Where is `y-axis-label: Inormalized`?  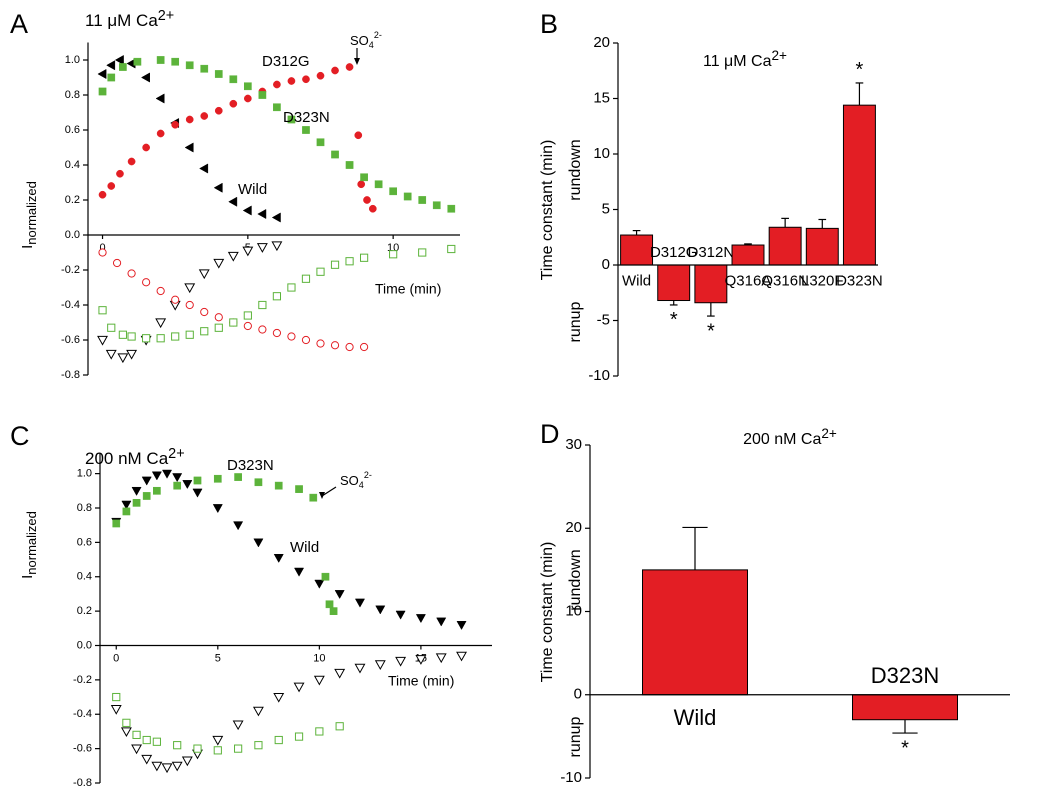 y-axis-label: Inormalized is located at coordinates (29, 215).